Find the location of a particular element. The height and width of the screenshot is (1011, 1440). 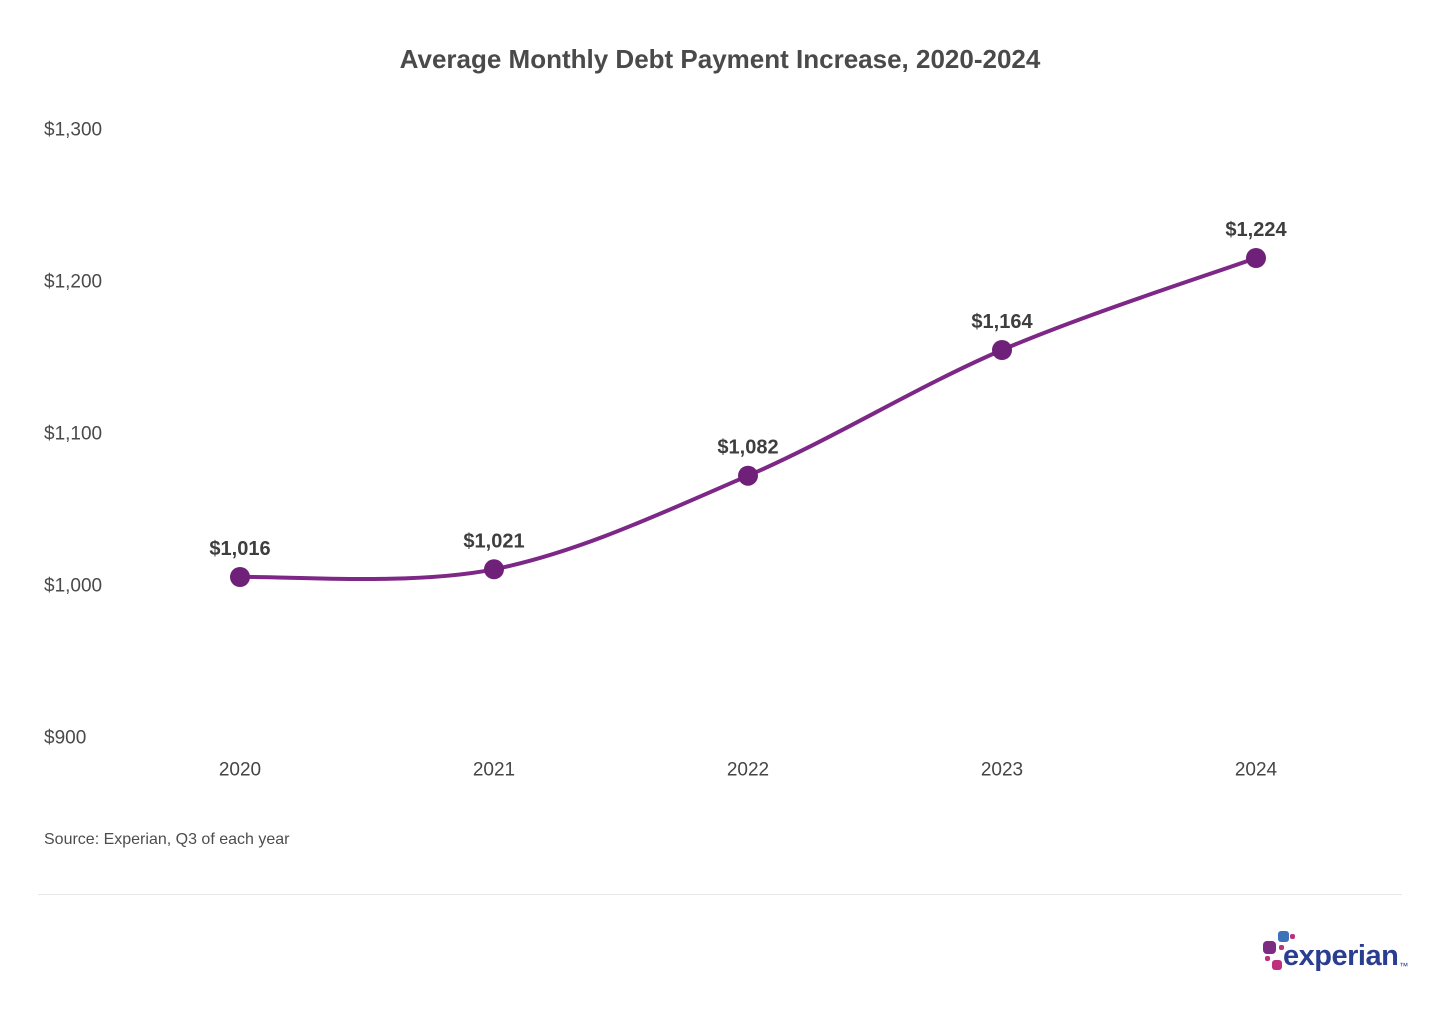

y-axis-tick-1200: $1,200 is located at coordinates (73, 282).